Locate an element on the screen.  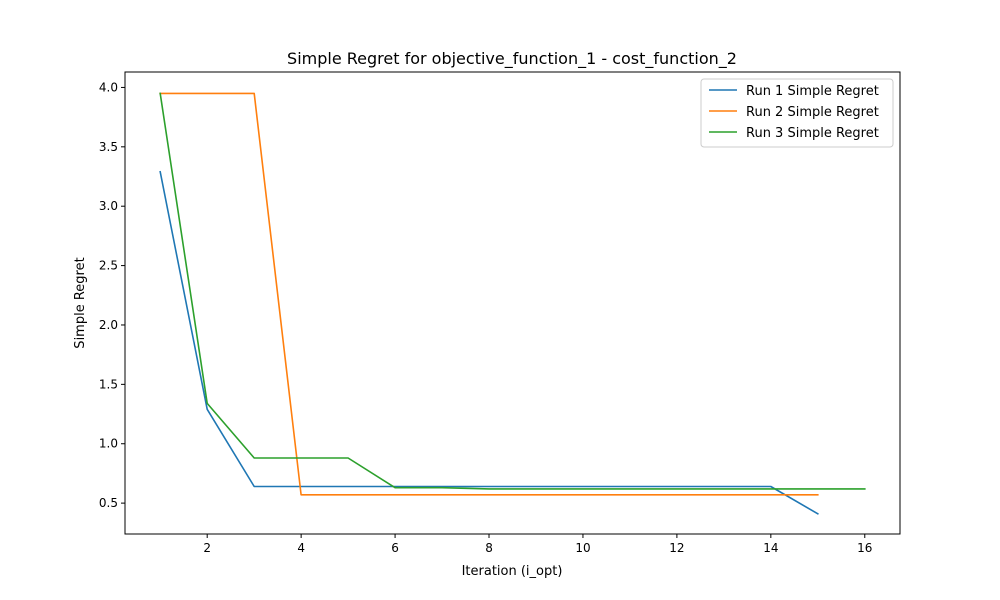
x-tick-label: 2 is located at coordinates (207, 548).